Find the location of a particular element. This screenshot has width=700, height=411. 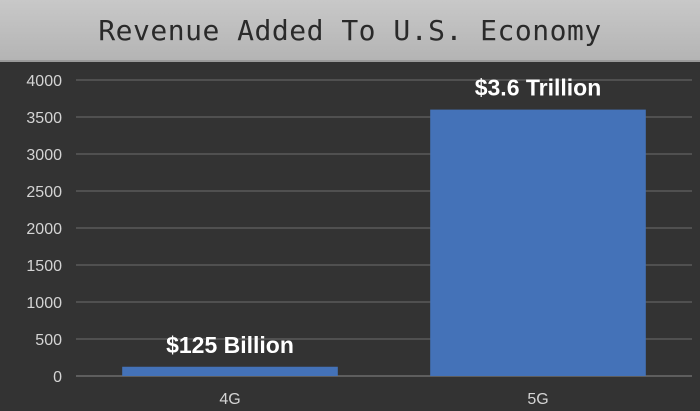

y-tick-label: 4000 is located at coordinates (44, 81).